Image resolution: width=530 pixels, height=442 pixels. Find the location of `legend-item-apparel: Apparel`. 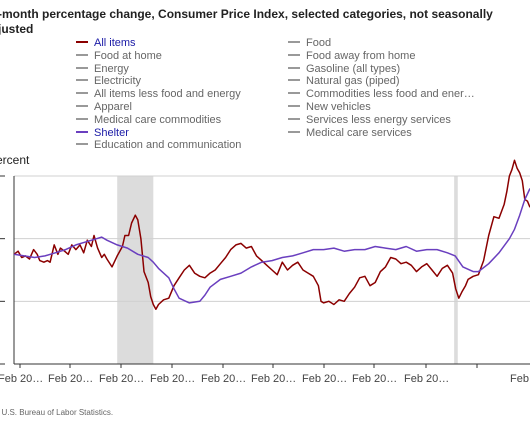

legend-item-apparel: Apparel is located at coordinates (104, 107).